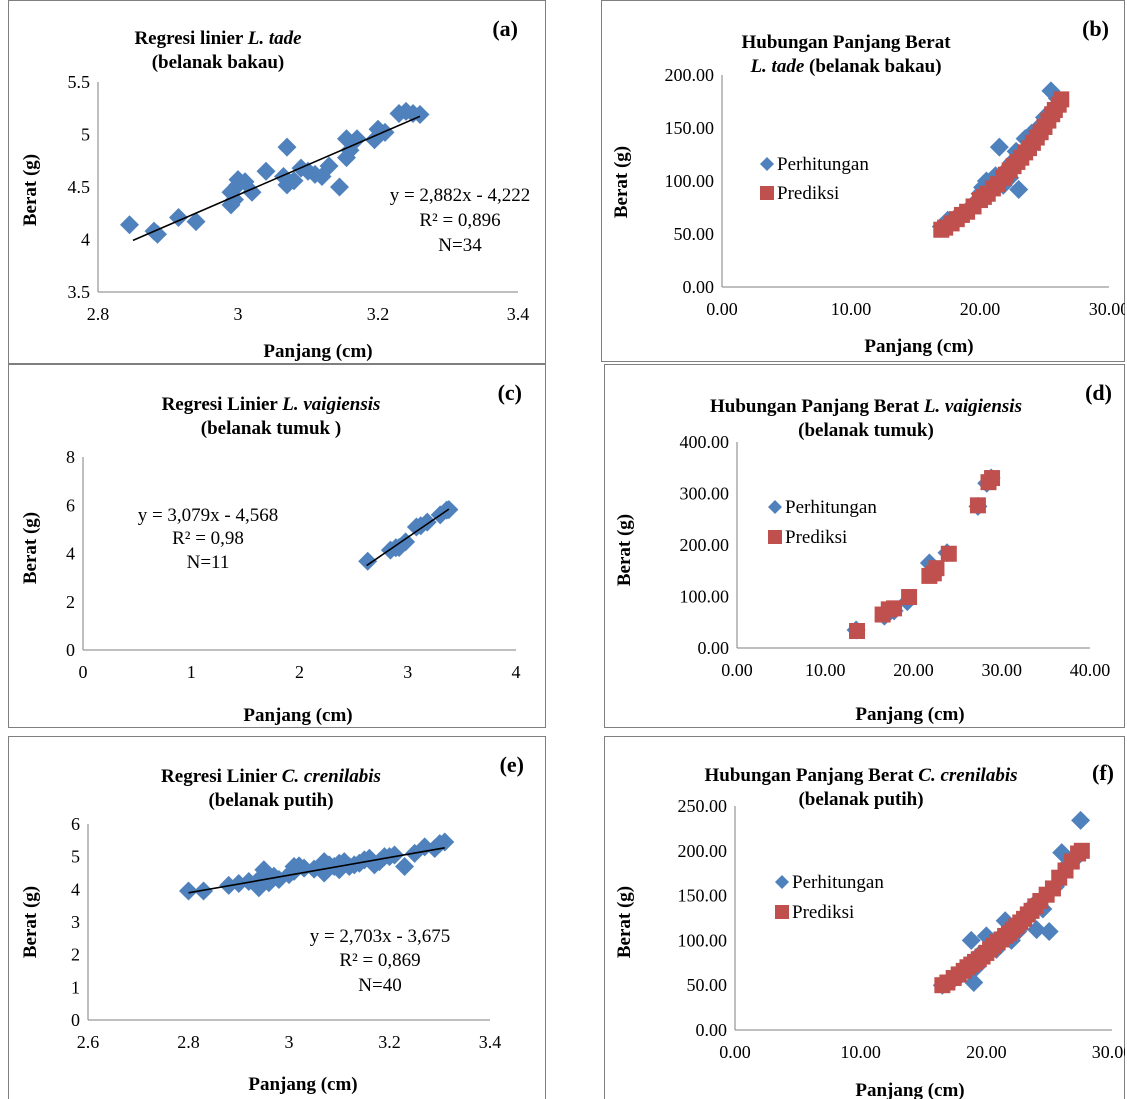  I want to click on legend-label: Perhitungan, so click(838, 882).